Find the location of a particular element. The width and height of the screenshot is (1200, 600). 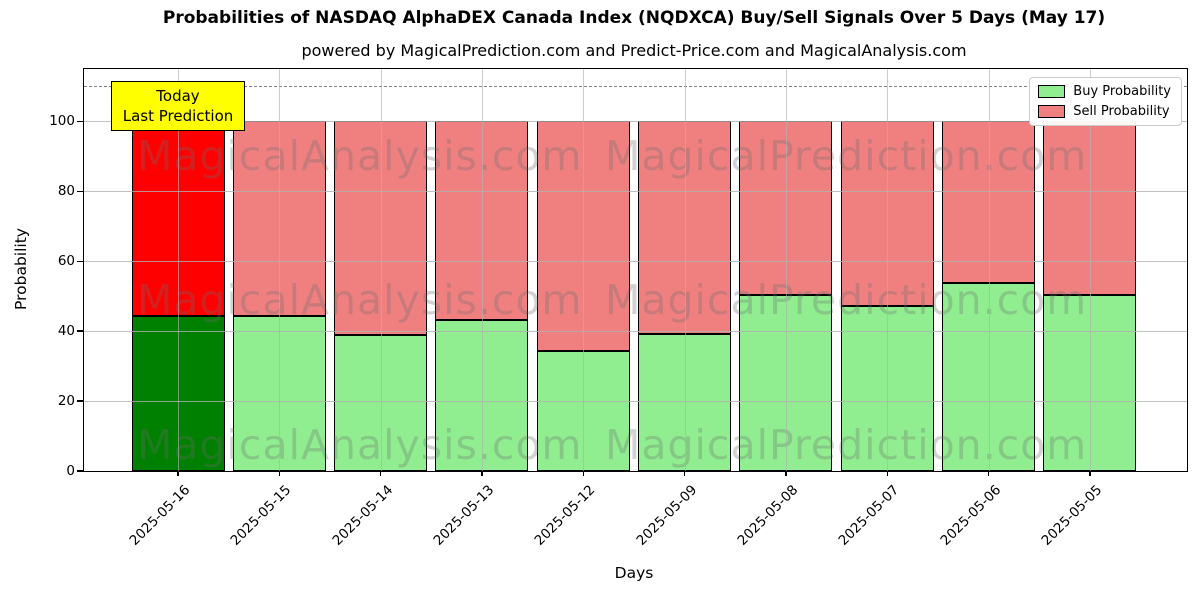

y-tick-label: 40 is located at coordinates (66, 331).